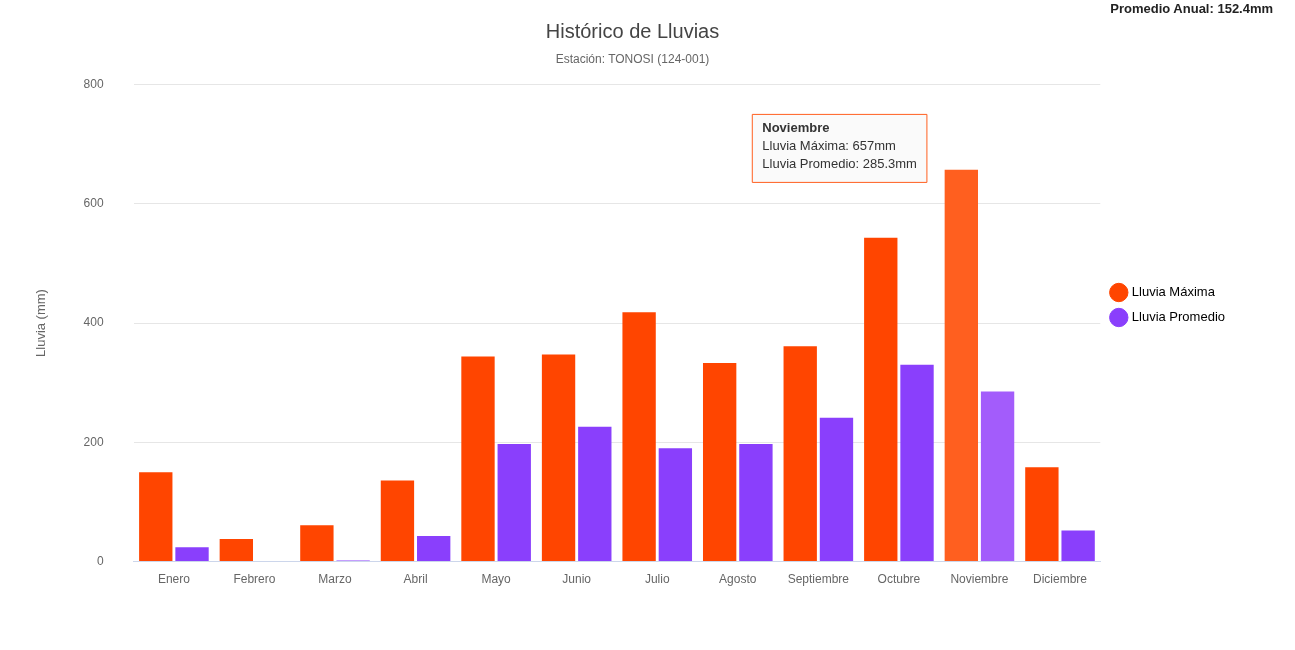 The width and height of the screenshot is (1295, 650). What do you see at coordinates (899, 579) in the screenshot?
I see `x-tick-label: Octubre` at bounding box center [899, 579].